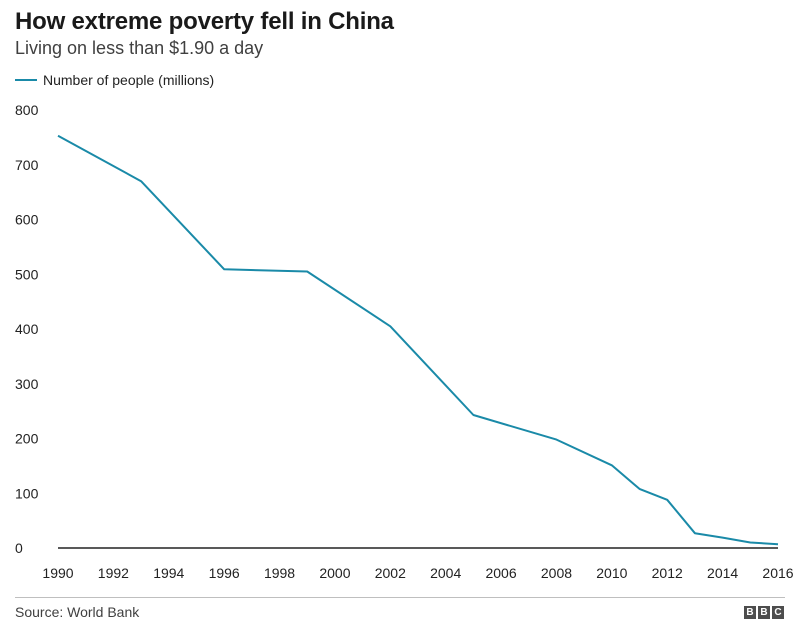  I want to click on y-tick-label: 100, so click(27, 493).